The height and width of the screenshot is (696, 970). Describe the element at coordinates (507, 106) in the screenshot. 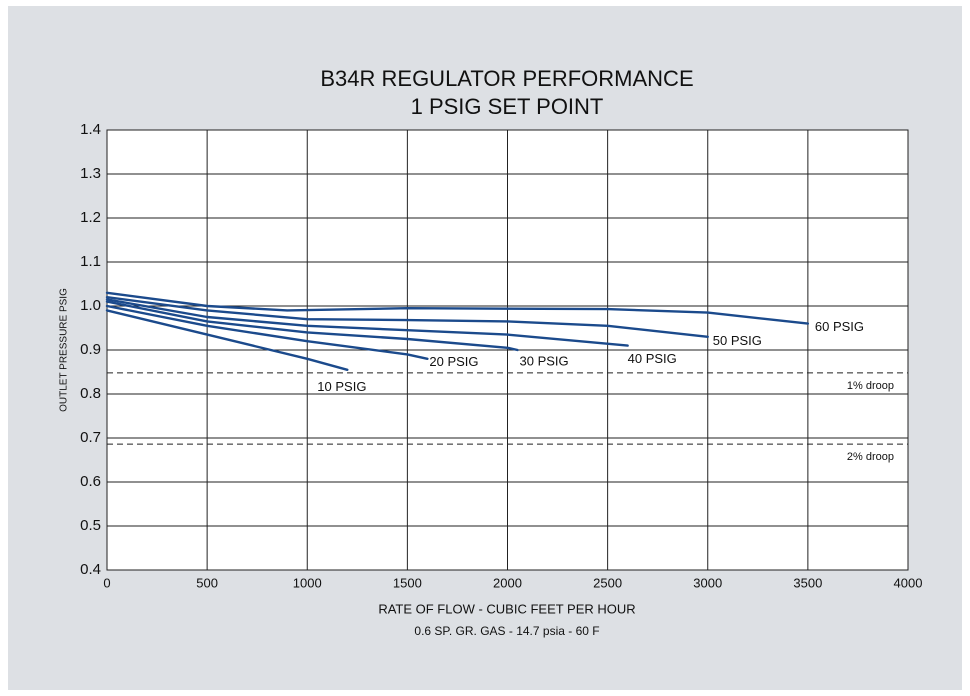

I see `chart-subtitle: 1 PSIG SET POINT` at that location.